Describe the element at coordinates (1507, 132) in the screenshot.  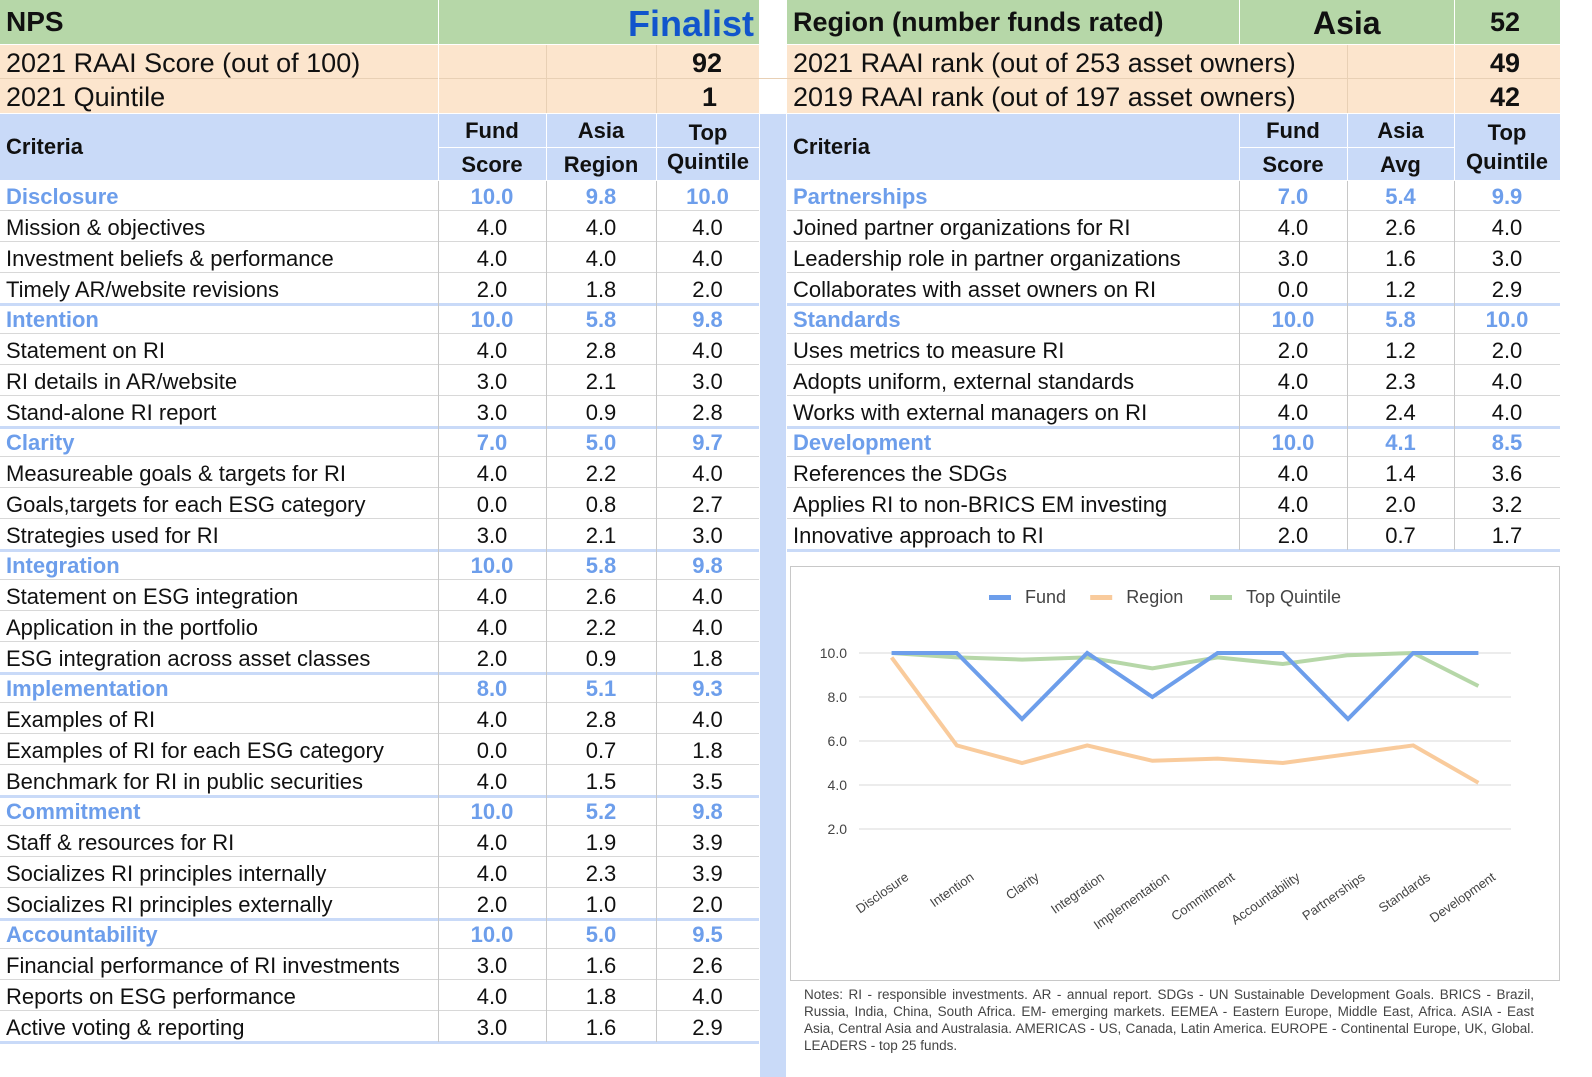
I see `right-top-header-1: Top` at that location.